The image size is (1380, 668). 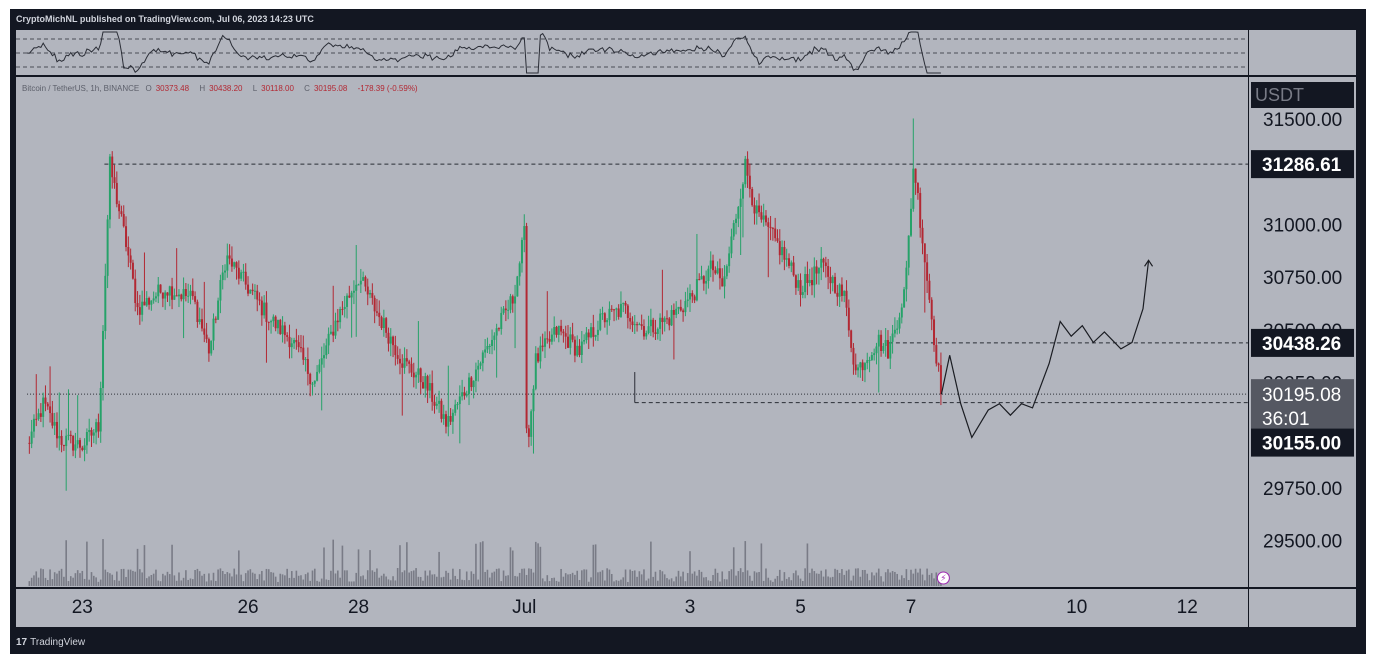 What do you see at coordinates (1301, 444) in the screenshot?
I see `price-tag-label: 30155.00` at bounding box center [1301, 444].